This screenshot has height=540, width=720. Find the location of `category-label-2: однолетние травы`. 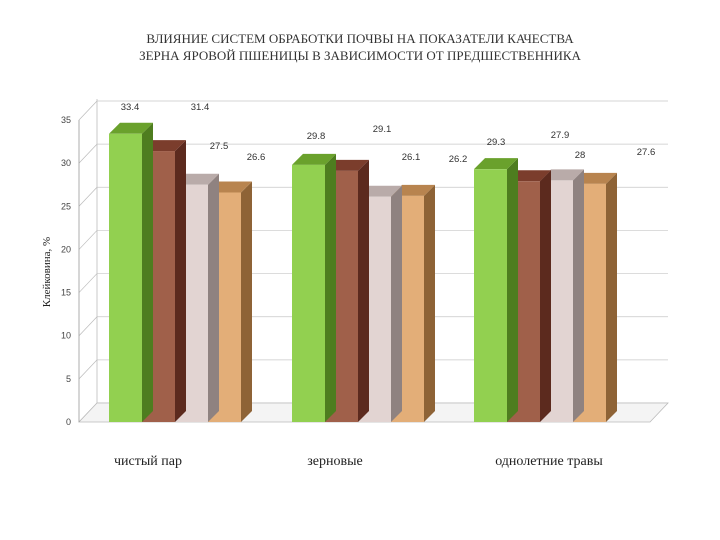

category-label-2: однолетние травы is located at coordinates (549, 461).